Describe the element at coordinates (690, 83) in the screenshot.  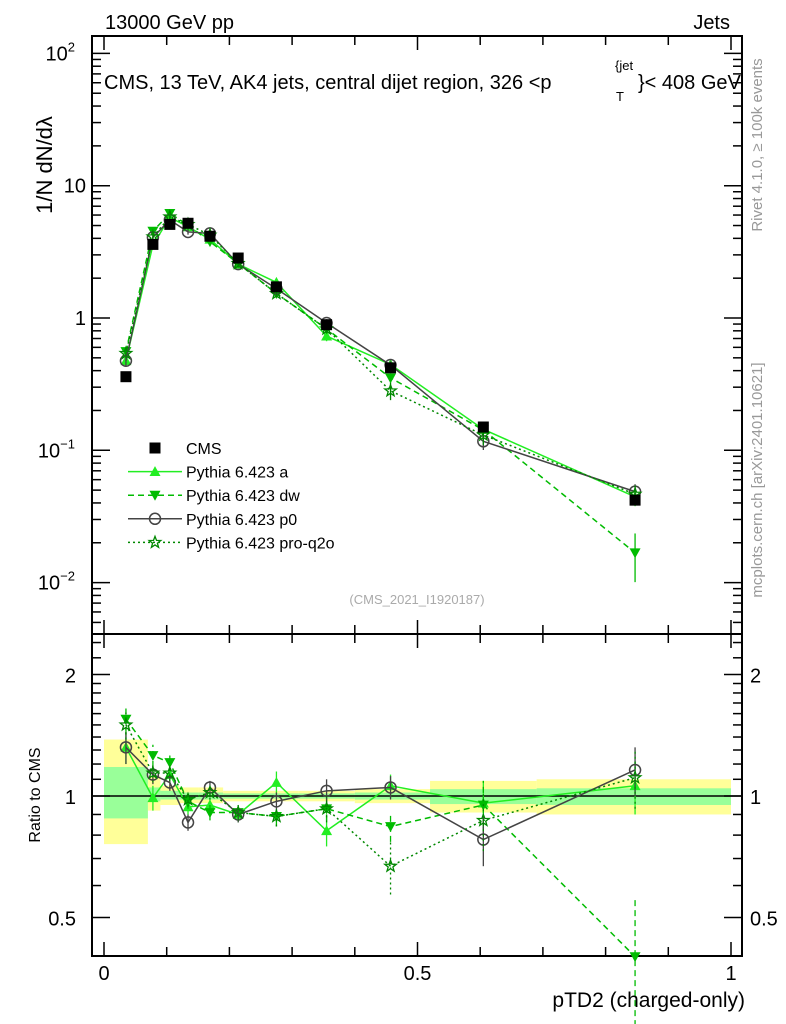
I see `plot-title-end: }< 408 GeV` at that location.